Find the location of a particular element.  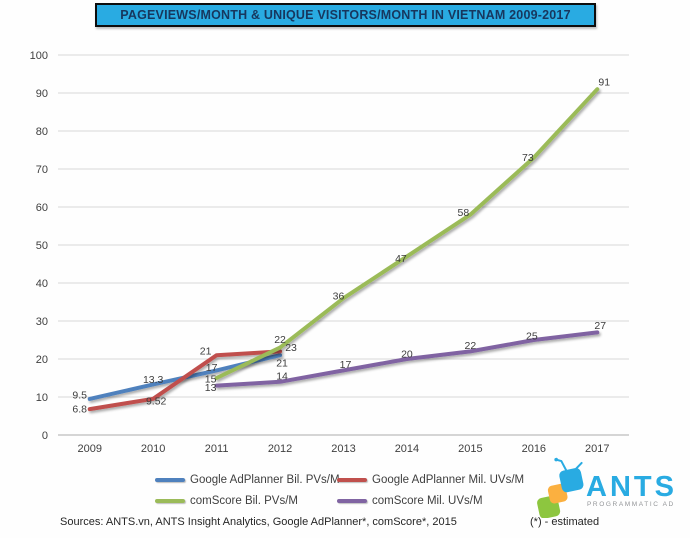

svg-text: 27 is located at coordinates (600, 326).